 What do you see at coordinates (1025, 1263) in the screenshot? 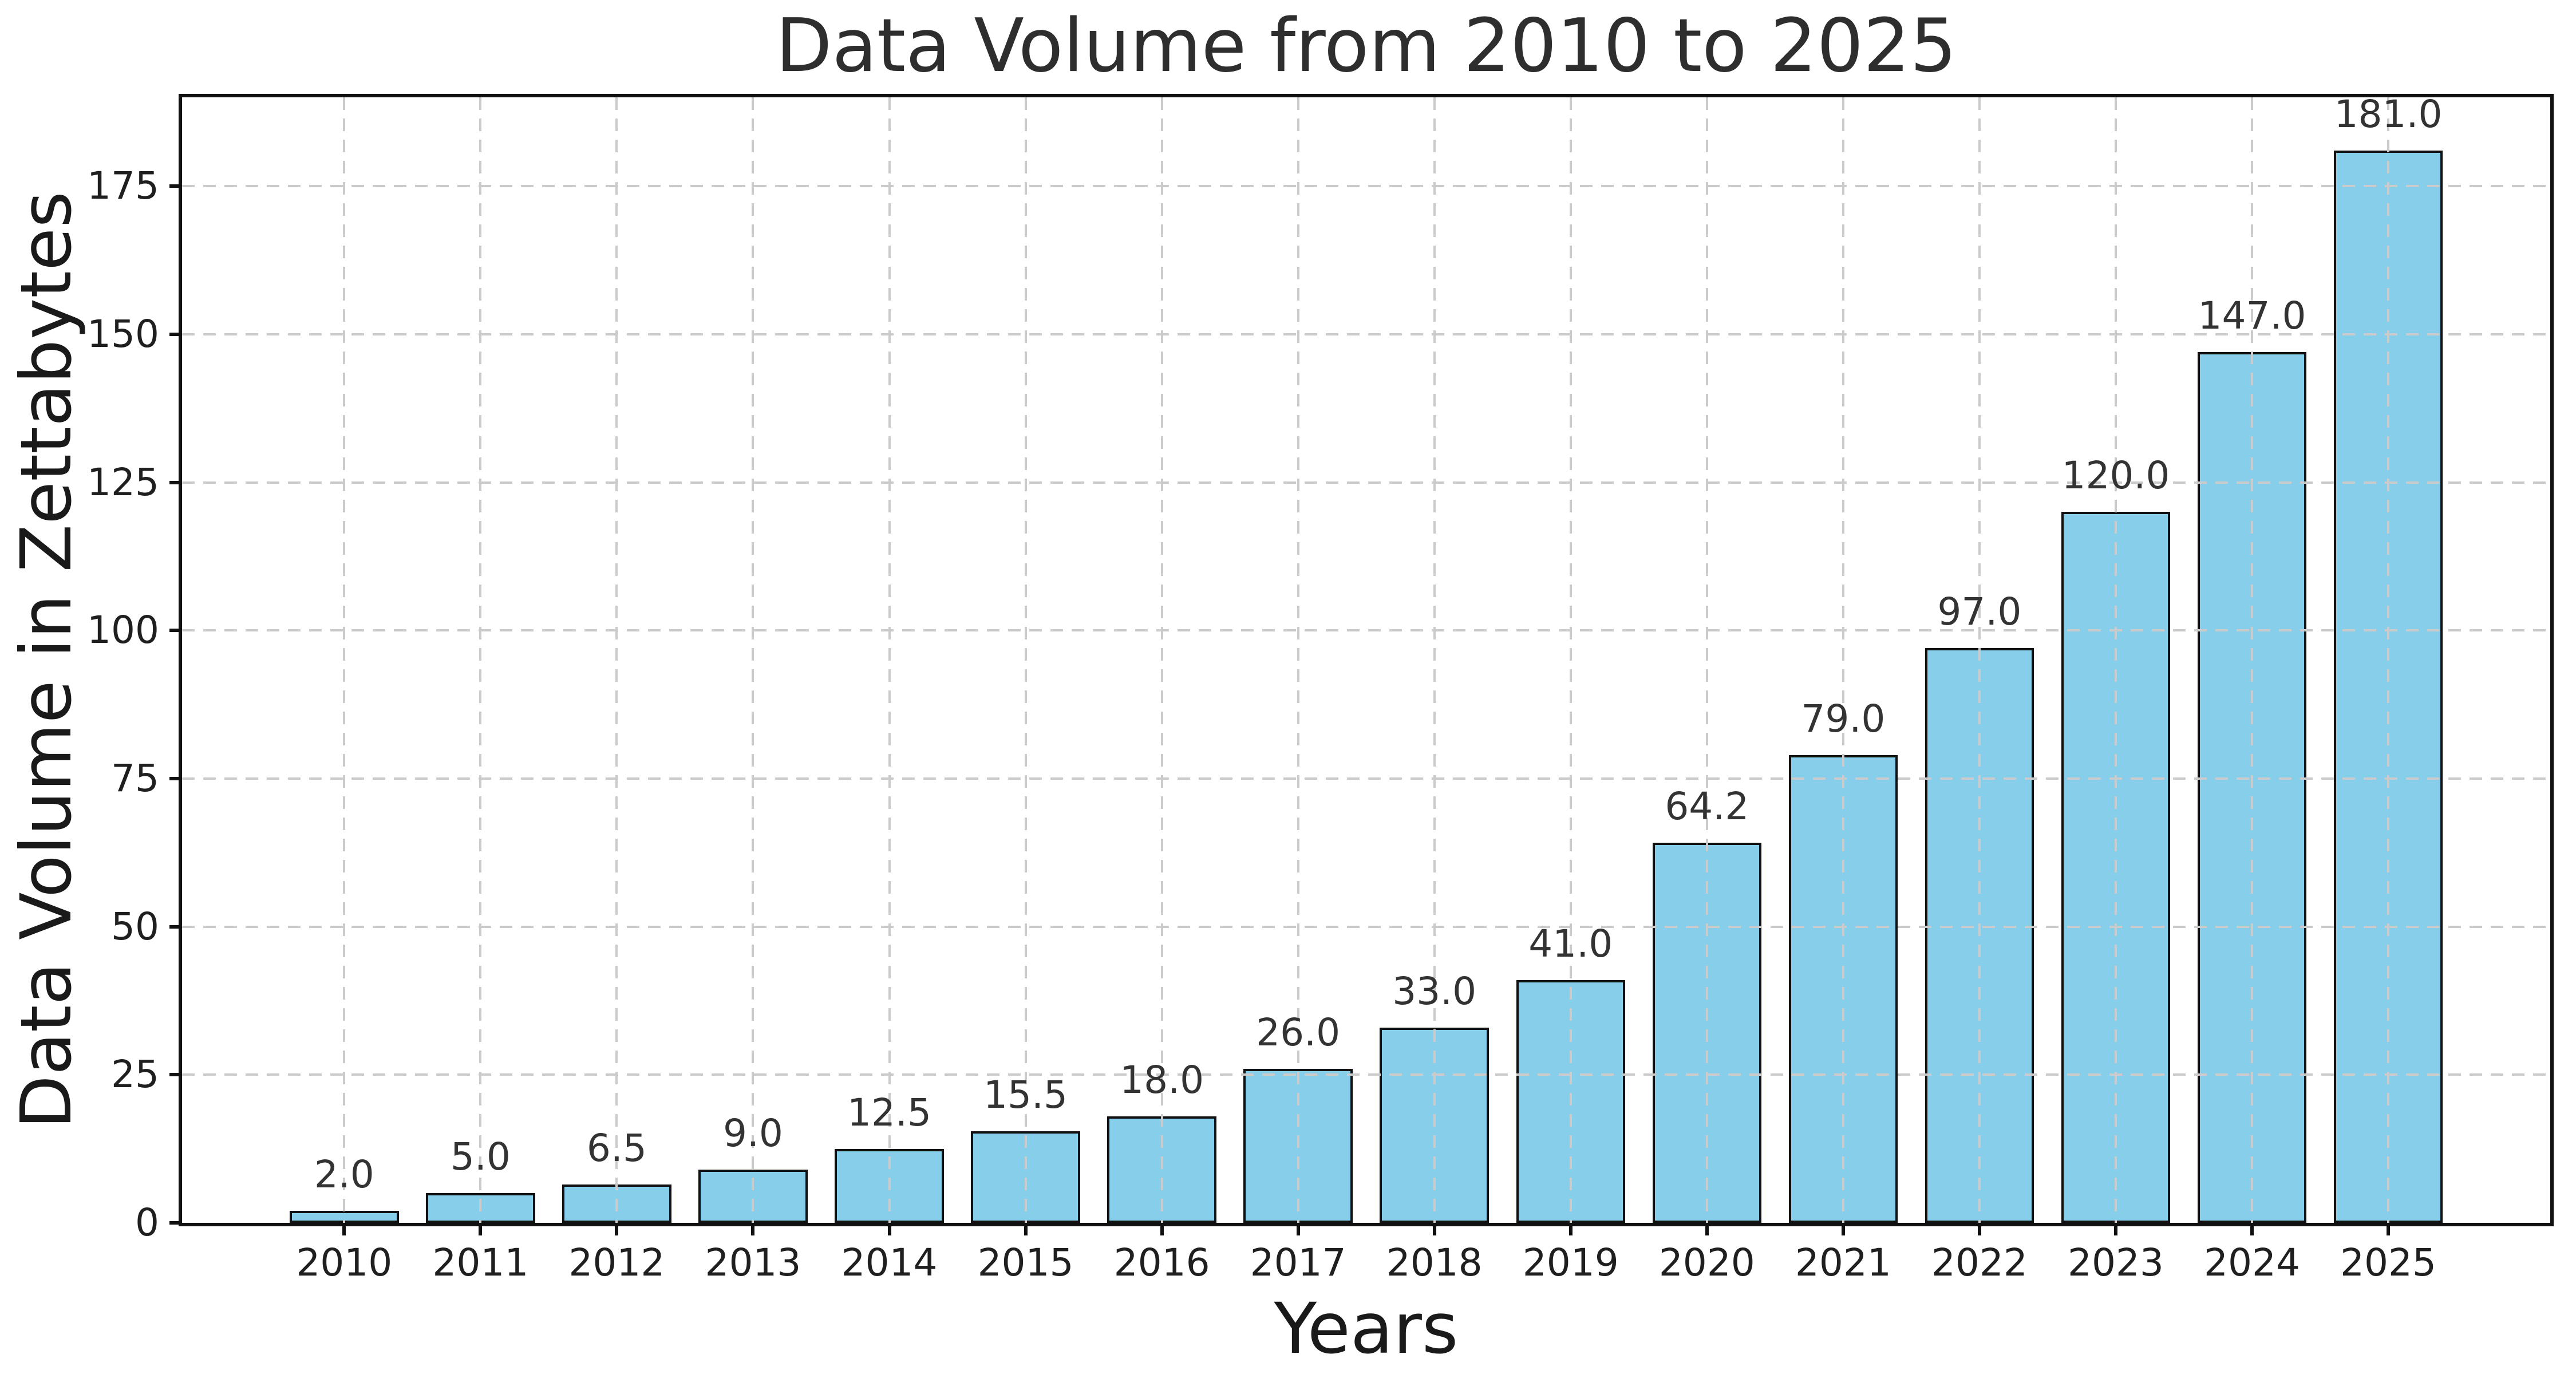
I see `x-tick-label: 2015` at bounding box center [1025, 1263].